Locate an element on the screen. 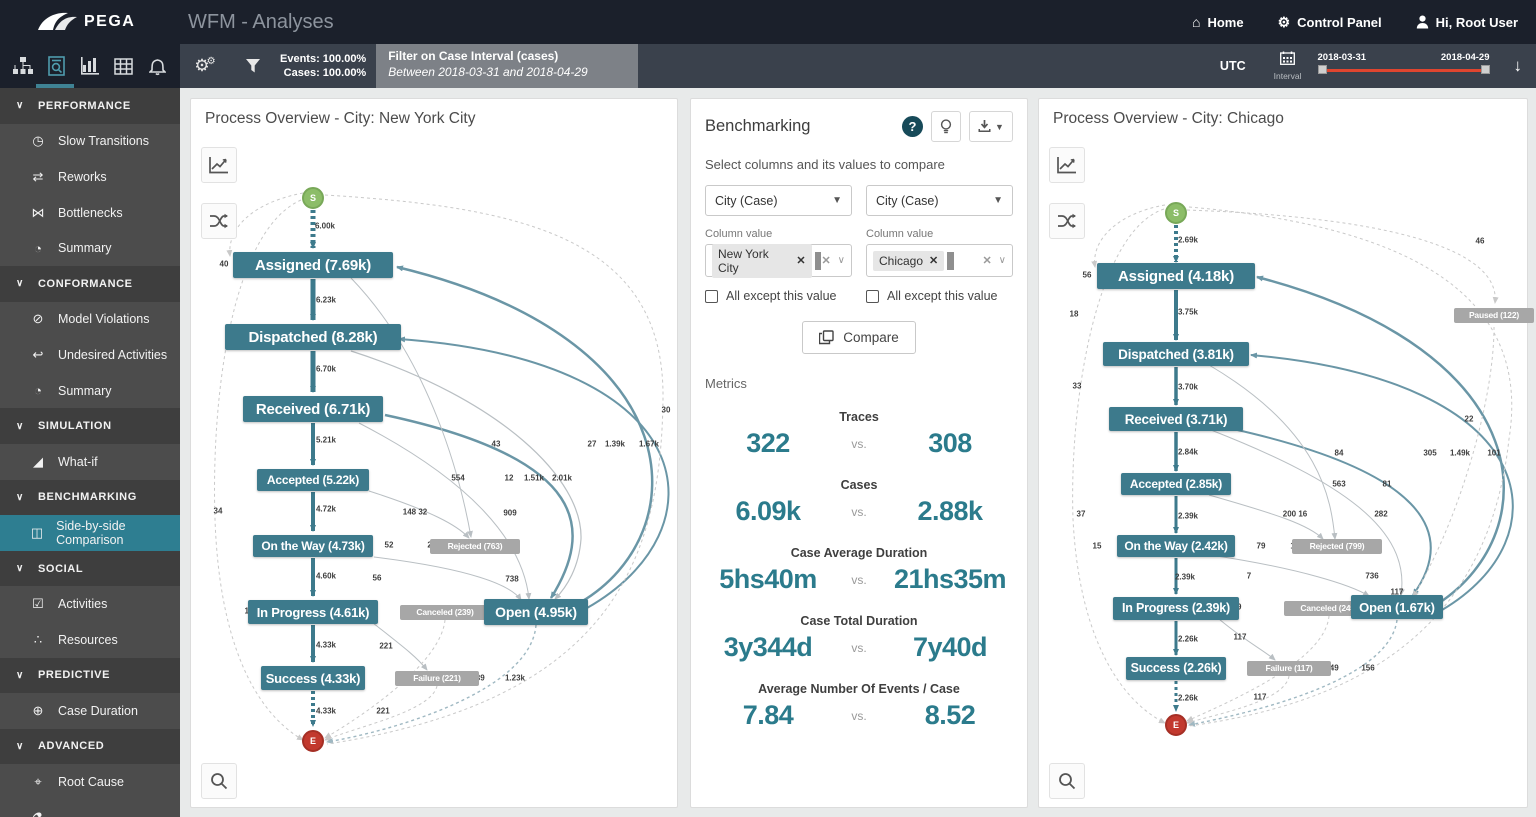  edge-frequency-label: 2.84k is located at coordinates (1188, 452).